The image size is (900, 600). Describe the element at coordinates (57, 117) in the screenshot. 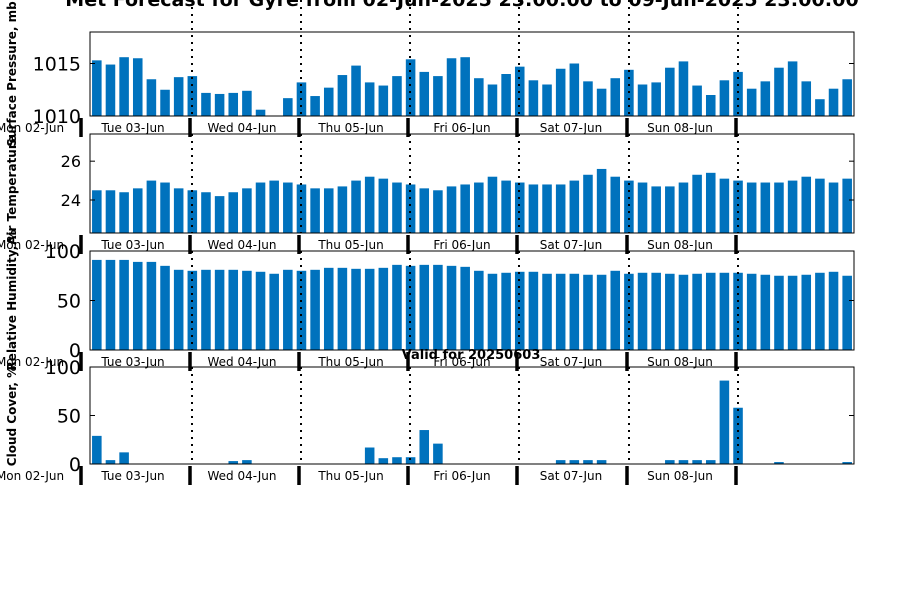

I see `y-tick-label: 1010` at that location.